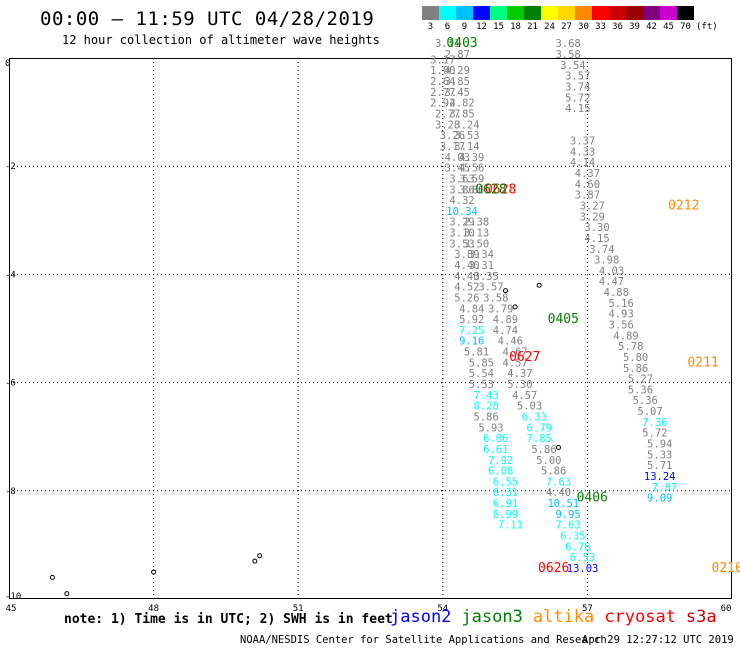 This screenshot has width=740, height=650. What do you see at coordinates (481, 385) in the screenshot?
I see `wave-height-label: 5.53` at bounding box center [481, 385].